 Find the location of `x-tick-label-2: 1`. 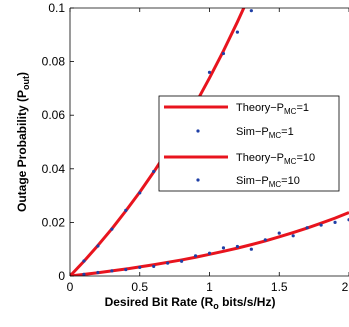

x-tick-label-2: 1 is located at coordinates (209, 287).